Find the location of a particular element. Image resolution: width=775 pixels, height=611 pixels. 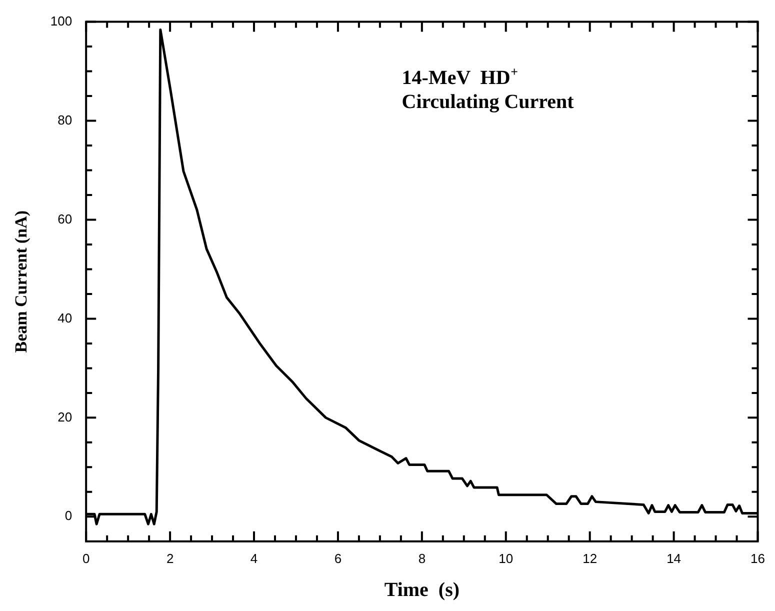

y-tick-label: 60 is located at coordinates (65, 218).